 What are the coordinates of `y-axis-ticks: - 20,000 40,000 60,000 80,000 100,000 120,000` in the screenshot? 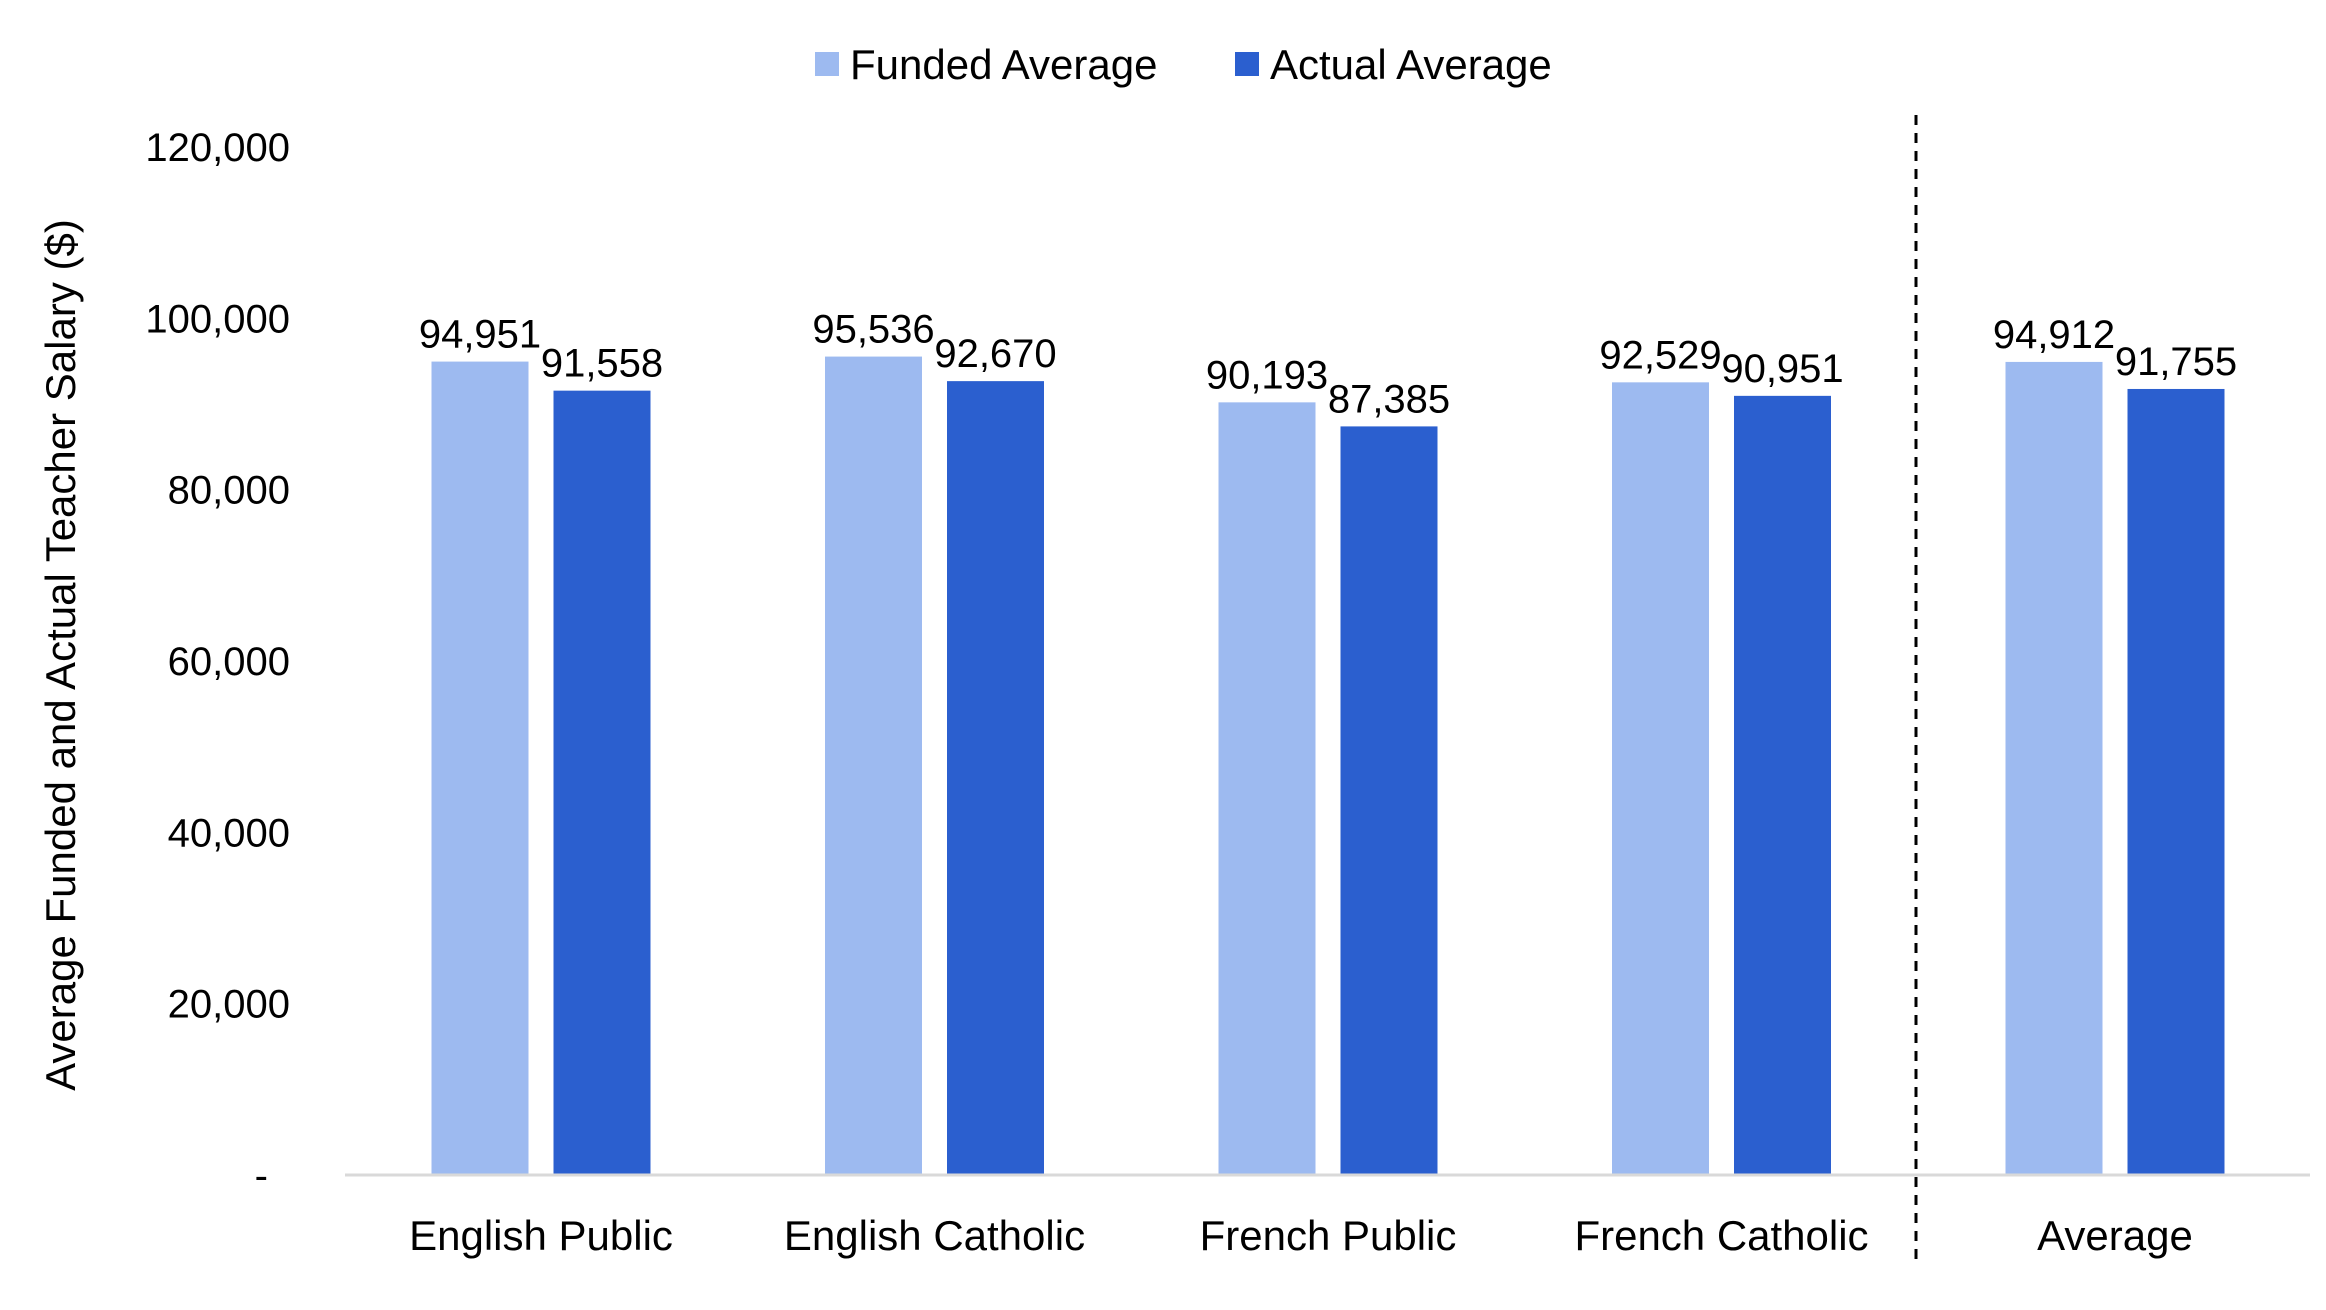 It's located at (217, 662).